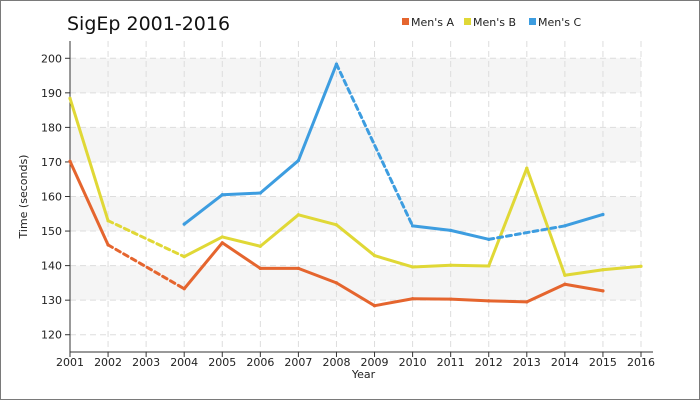  Describe the element at coordinates (559, 22) in the screenshot. I see `legend-label: Men's C` at that location.